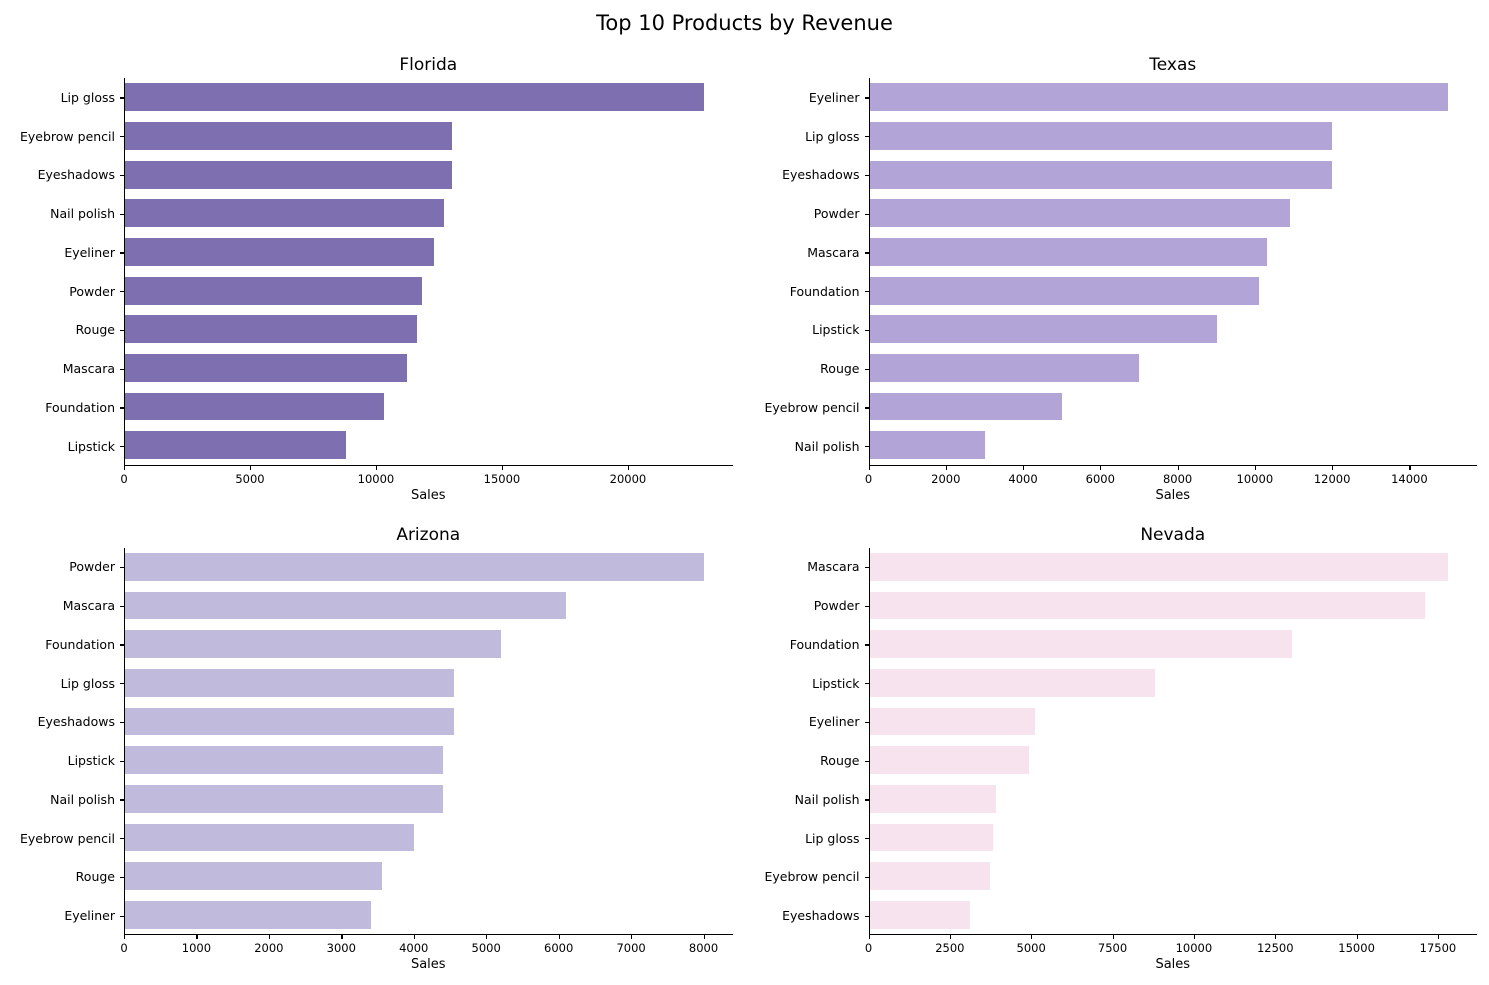  What do you see at coordinates (1112, 948) in the screenshot?
I see `x-tick-label: 7500` at bounding box center [1112, 948].